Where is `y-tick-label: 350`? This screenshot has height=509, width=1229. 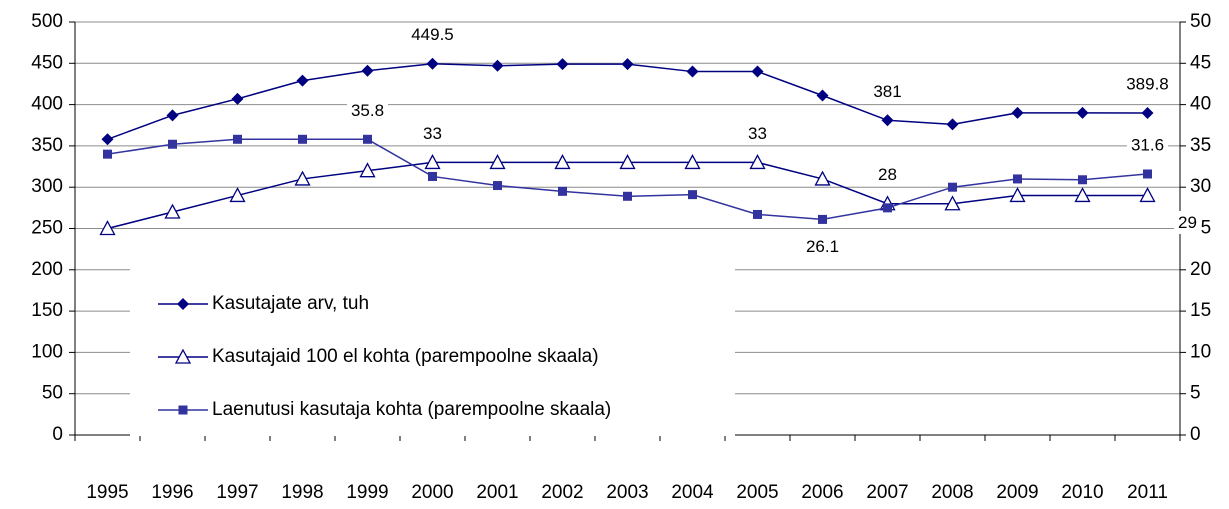 y-tick-label: 350 is located at coordinates (47, 145).